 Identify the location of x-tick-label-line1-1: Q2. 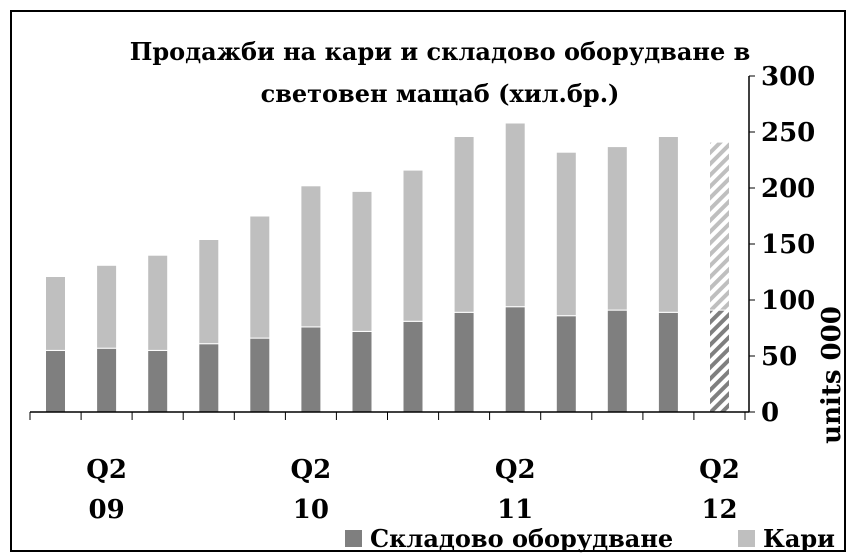
(311, 470).